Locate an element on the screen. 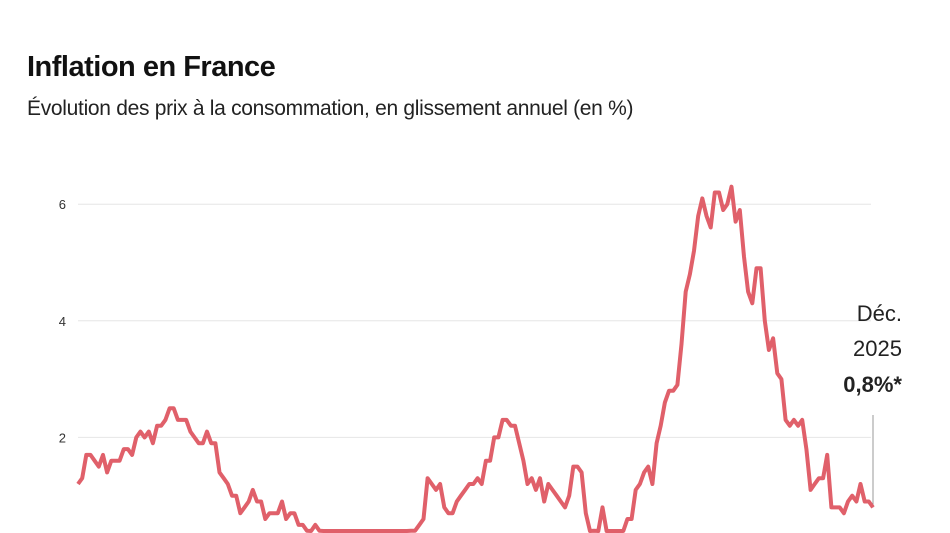 The image size is (950, 533). annotation-year: 2025 is located at coordinates (877, 348).